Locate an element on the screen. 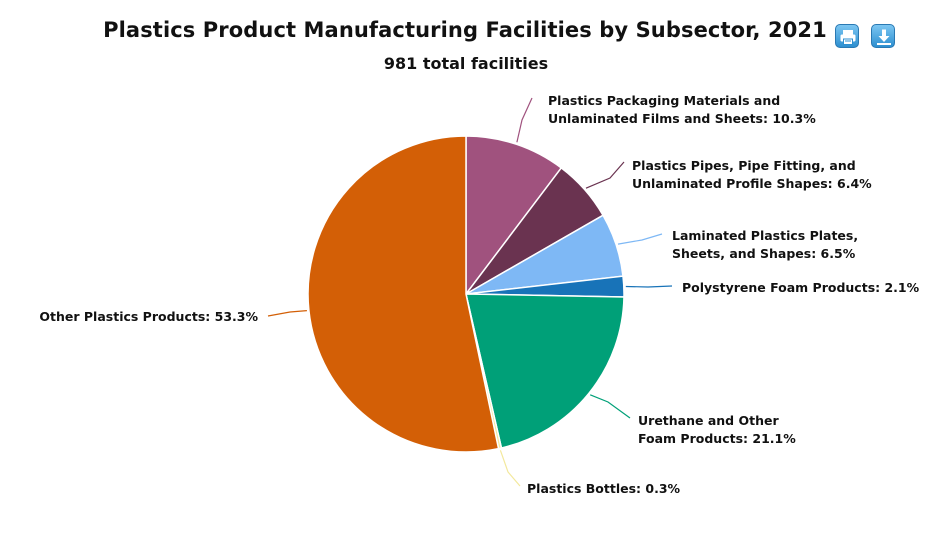 This screenshot has width=936, height=534. print-icon is located at coordinates (848, 37).